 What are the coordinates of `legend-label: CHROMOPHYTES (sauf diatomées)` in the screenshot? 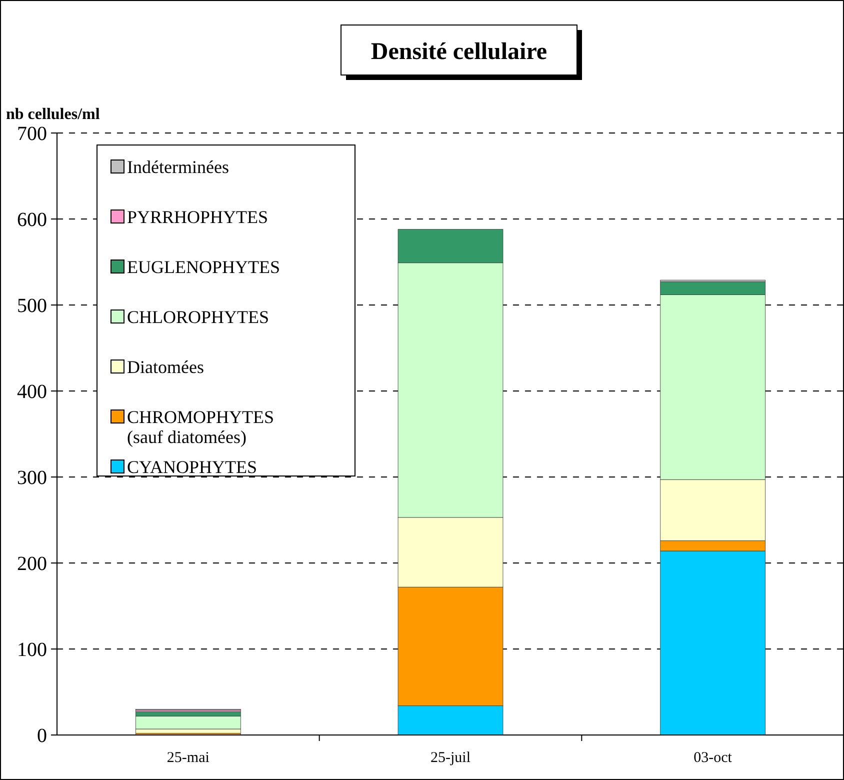 It's located at (200, 427).